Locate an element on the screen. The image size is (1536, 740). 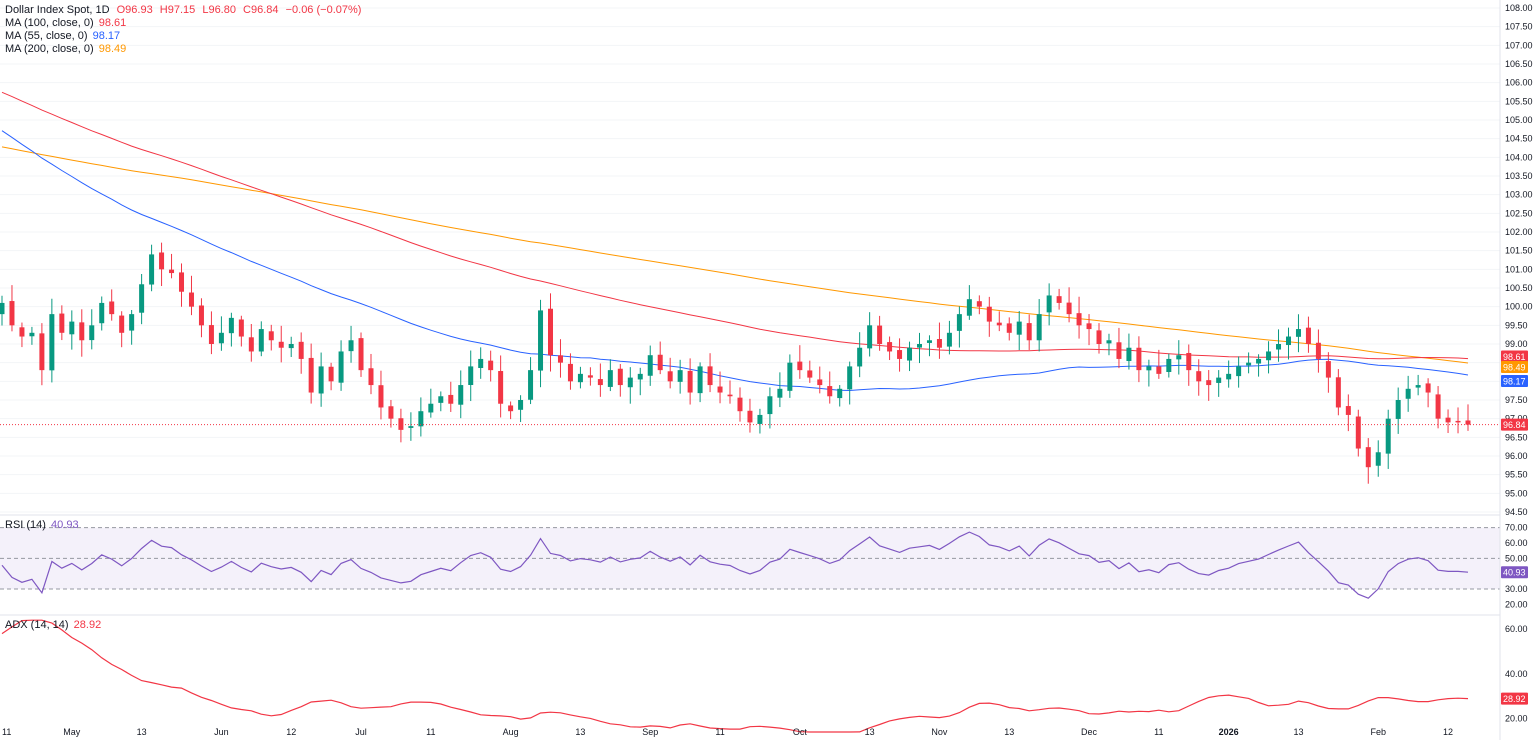
price-tick-label: 94.50 is located at coordinates (1516, 512).